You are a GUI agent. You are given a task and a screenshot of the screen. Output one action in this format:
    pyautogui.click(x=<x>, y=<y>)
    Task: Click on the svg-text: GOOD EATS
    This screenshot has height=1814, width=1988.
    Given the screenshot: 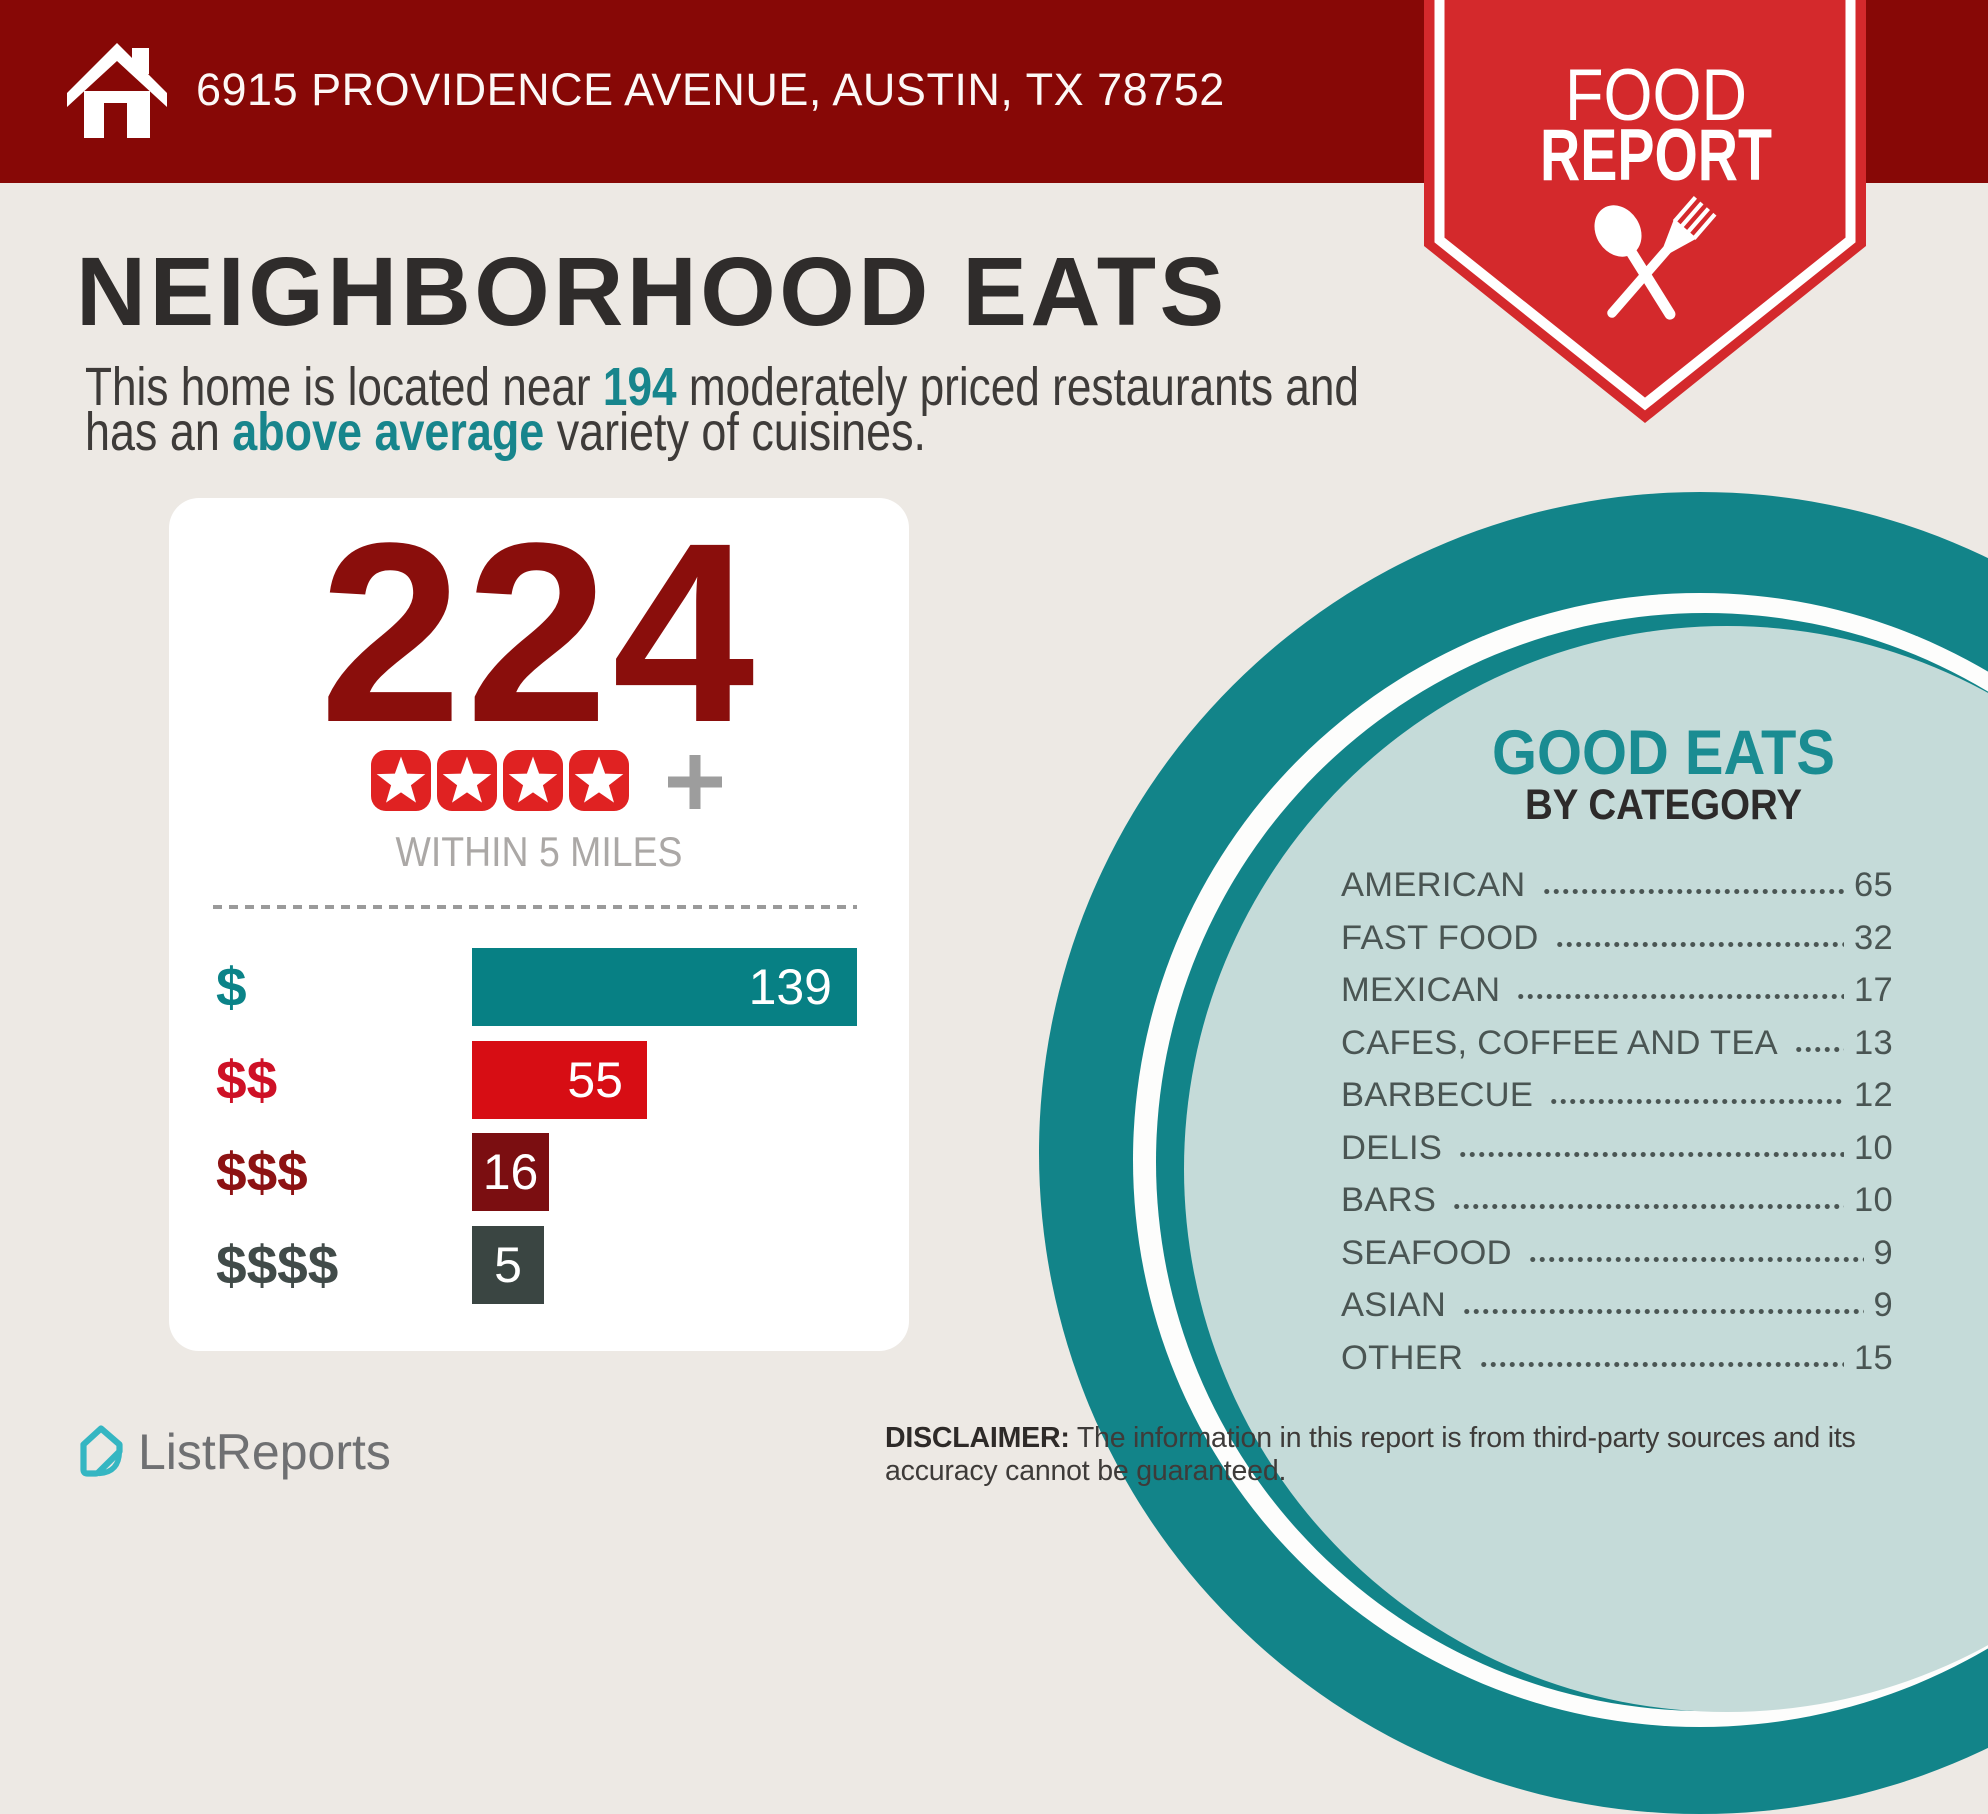 What is the action you would take?
    pyautogui.click(x=1663, y=753)
    